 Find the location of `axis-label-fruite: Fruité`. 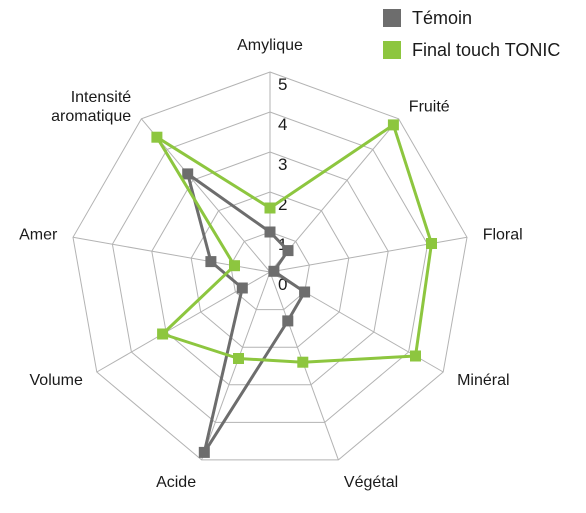

axis-label-fruite: Fruité is located at coordinates (429, 107).